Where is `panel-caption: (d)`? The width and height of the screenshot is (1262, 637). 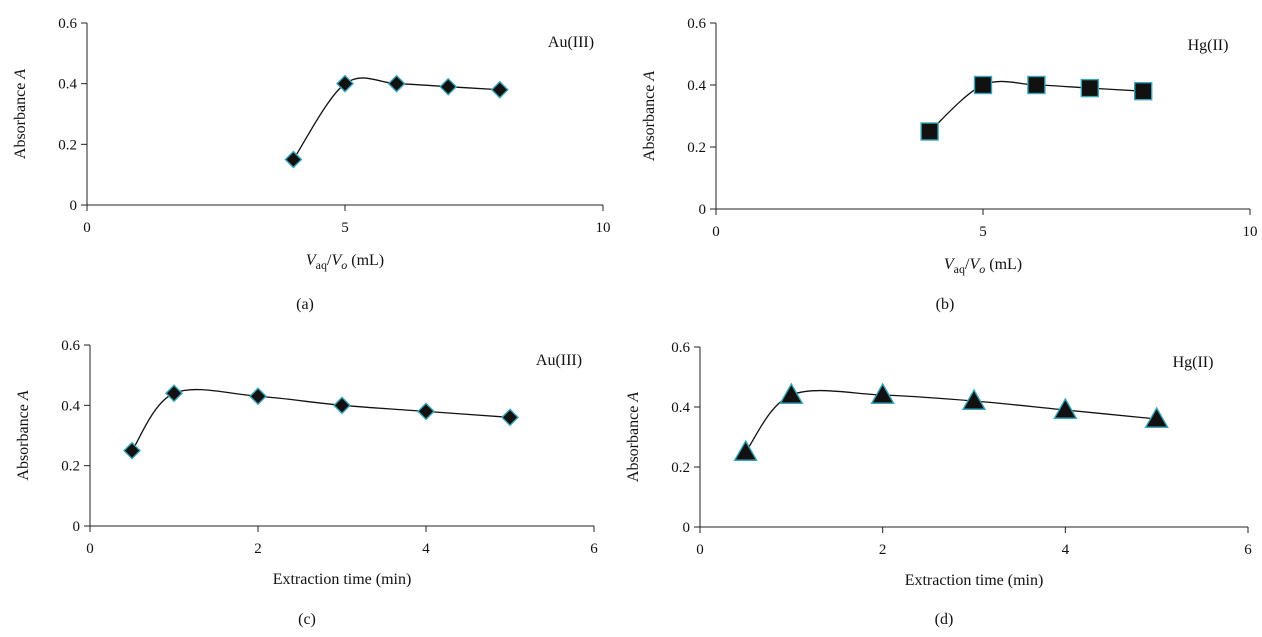
panel-caption: (d) is located at coordinates (944, 619).